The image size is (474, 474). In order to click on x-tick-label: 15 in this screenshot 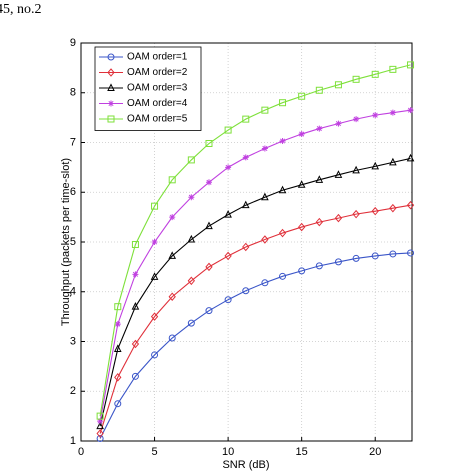, I will do `click(302, 452)`.